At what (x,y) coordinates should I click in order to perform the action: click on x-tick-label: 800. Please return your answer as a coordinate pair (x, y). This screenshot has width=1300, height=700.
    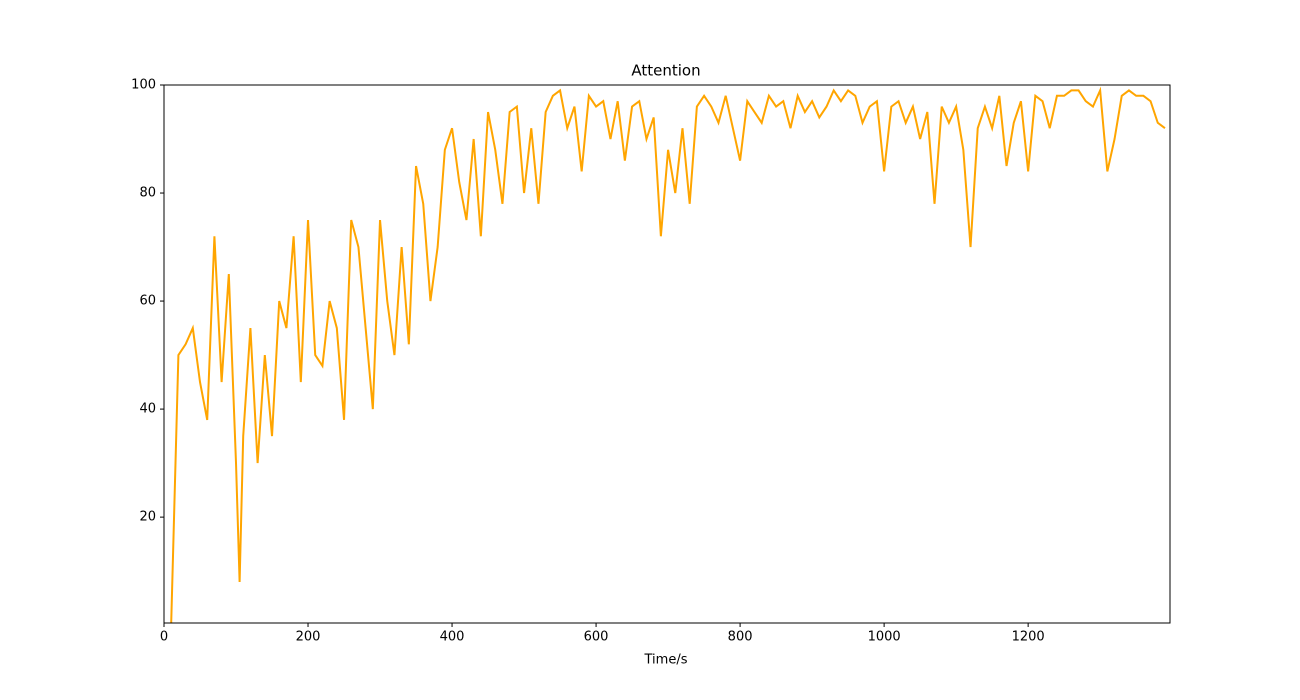
    Looking at the image, I should click on (740, 637).